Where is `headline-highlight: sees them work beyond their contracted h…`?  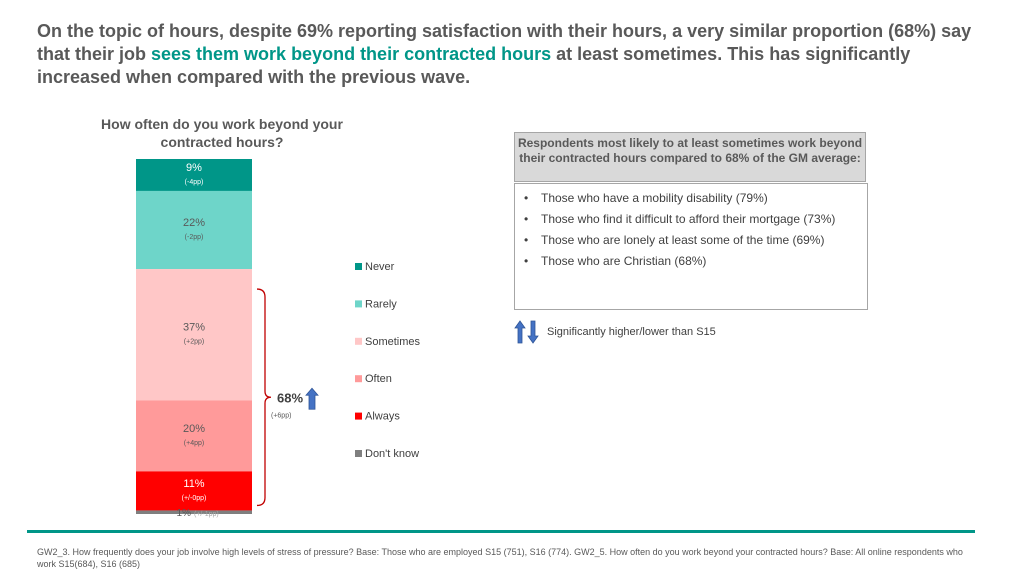 headline-highlight: sees them work beyond their contracted h… is located at coordinates (351, 54).